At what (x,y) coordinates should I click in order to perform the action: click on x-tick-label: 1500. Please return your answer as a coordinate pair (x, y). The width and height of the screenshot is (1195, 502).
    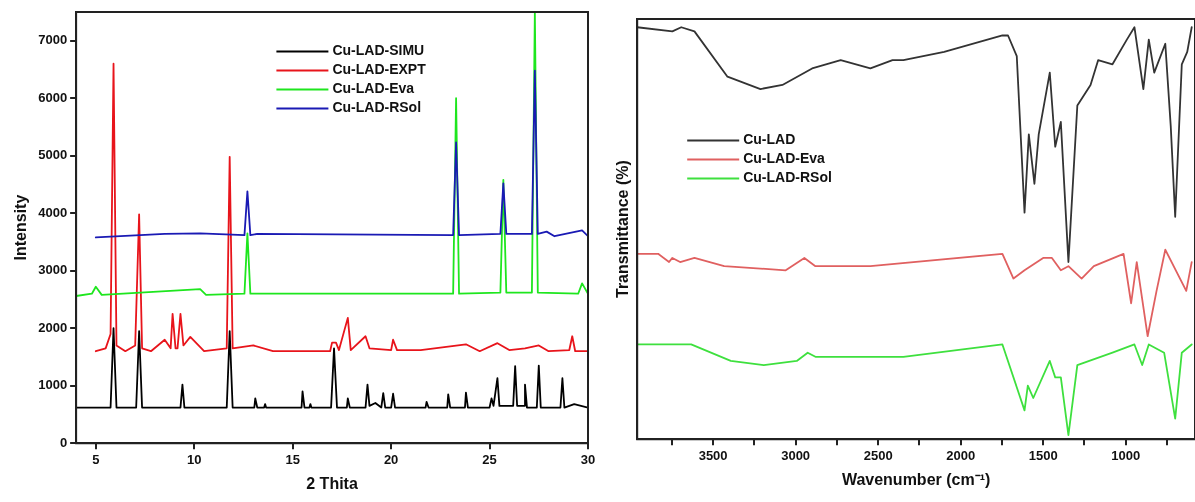
    Looking at the image, I should click on (1043, 455).